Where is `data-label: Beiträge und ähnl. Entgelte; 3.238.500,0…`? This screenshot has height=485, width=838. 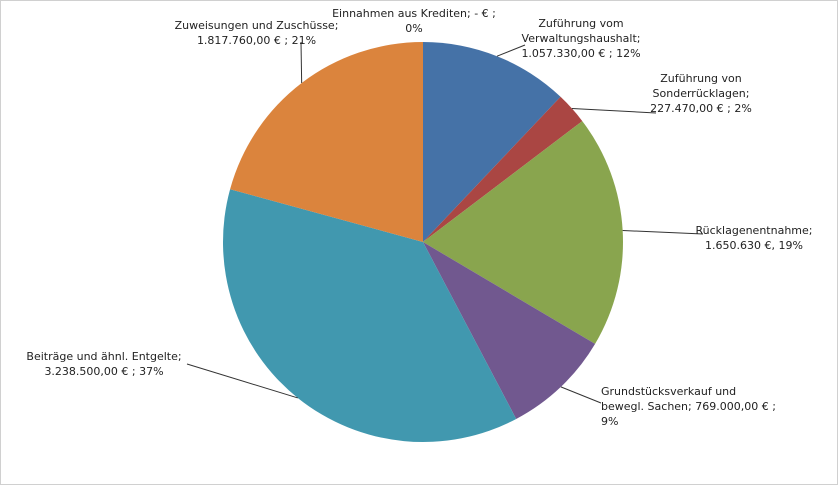 data-label: Beiträge und ähnl. Entgelte; 3.238.500,0… is located at coordinates (104, 364).